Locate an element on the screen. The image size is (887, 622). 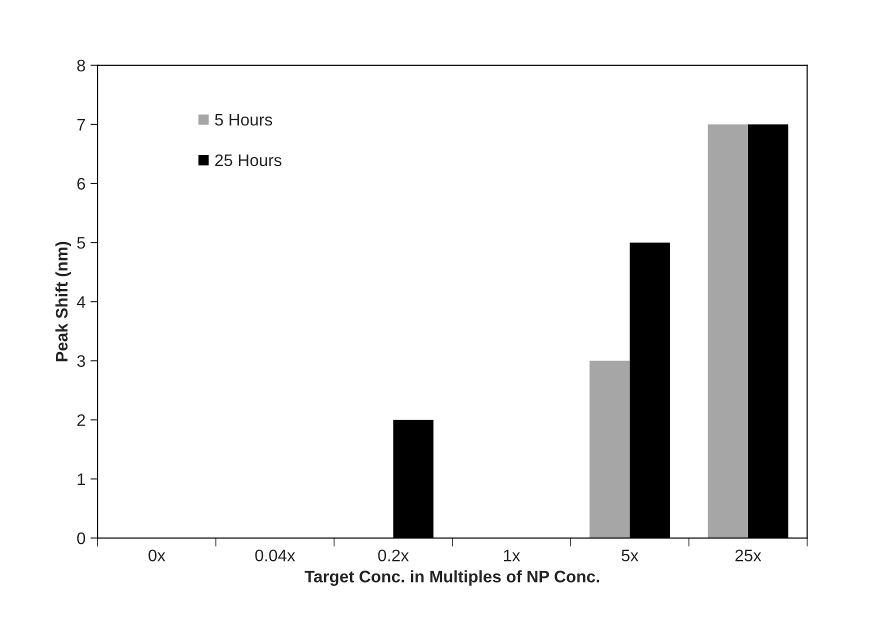
x-tick-label: 0.2x is located at coordinates (393, 556).